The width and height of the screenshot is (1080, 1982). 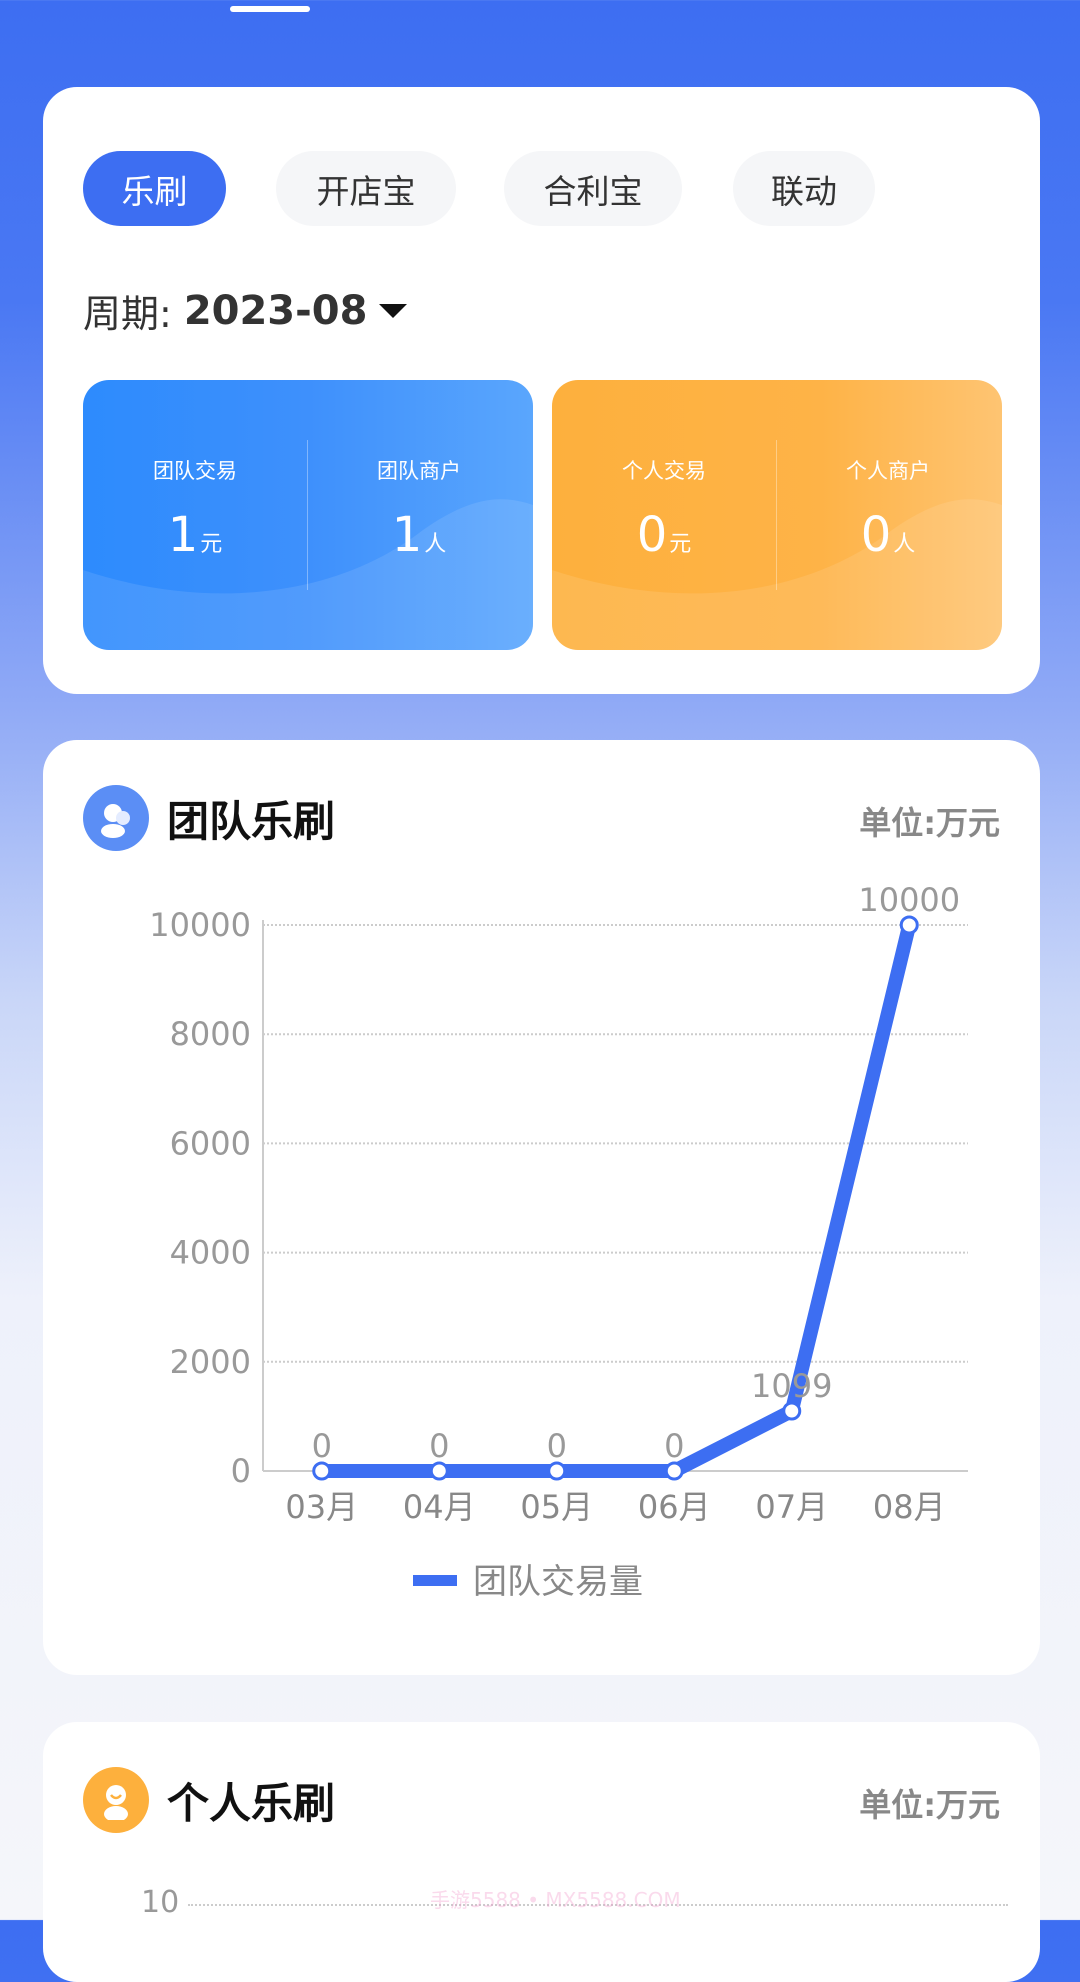 I want to click on gridline, so click(x=598, y=1905).